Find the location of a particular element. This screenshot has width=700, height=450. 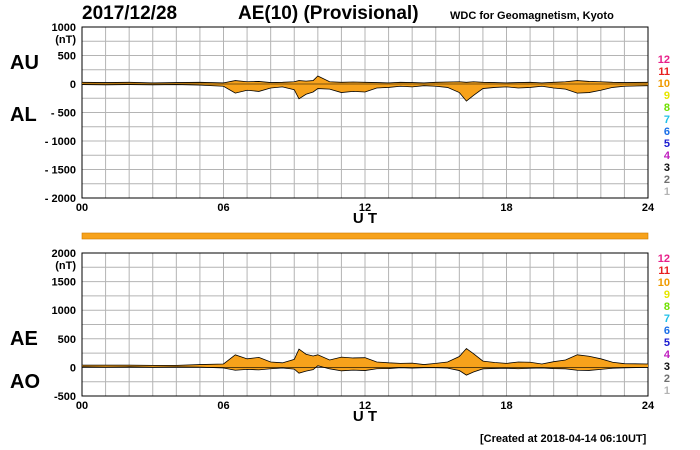

y-tick-label: - 2000 is located at coordinates (60, 199).